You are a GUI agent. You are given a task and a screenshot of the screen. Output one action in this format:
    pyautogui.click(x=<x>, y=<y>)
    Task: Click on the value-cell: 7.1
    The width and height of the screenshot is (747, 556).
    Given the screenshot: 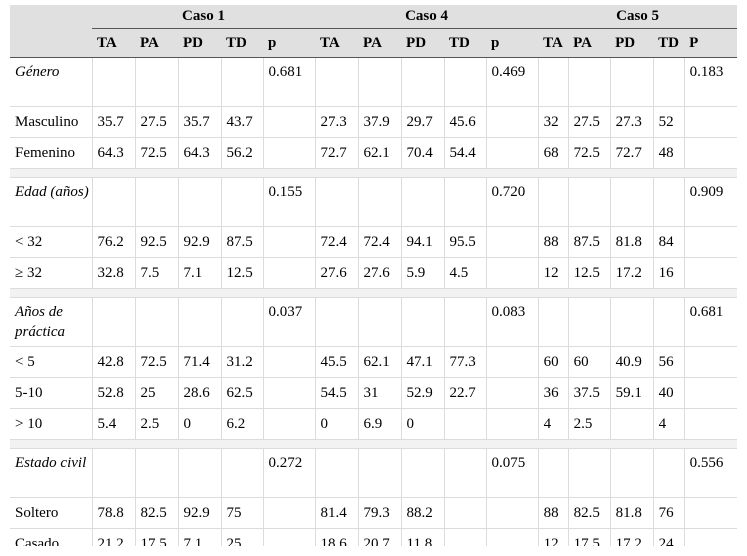 What is the action you would take?
    pyautogui.click(x=200, y=273)
    